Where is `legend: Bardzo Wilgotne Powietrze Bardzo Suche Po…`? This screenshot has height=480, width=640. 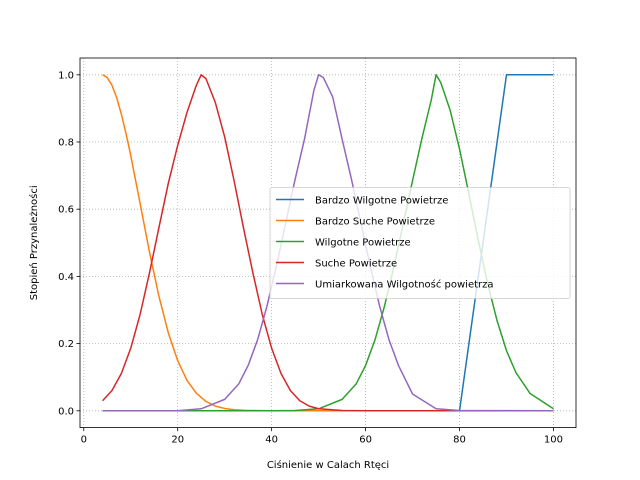
legend: Bardzo Wilgotne Powietrze Bardzo Suche Po… is located at coordinates (420, 243).